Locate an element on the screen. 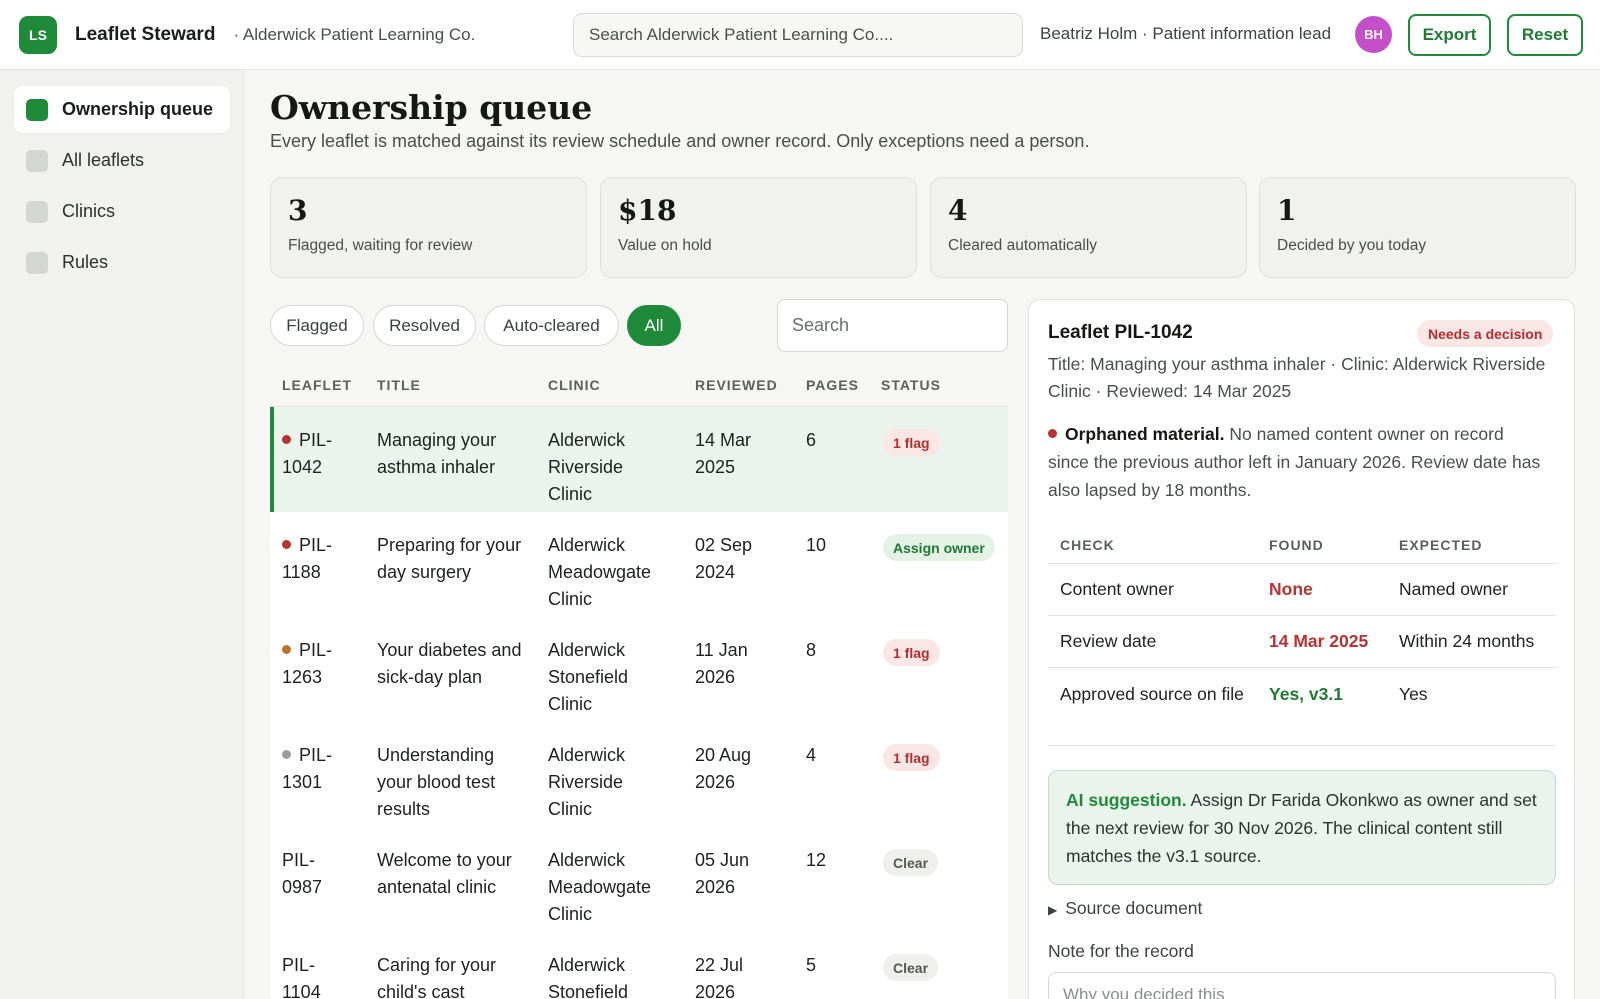 This screenshot has width=1600, height=999. page-count: 4 is located at coordinates (811, 755).